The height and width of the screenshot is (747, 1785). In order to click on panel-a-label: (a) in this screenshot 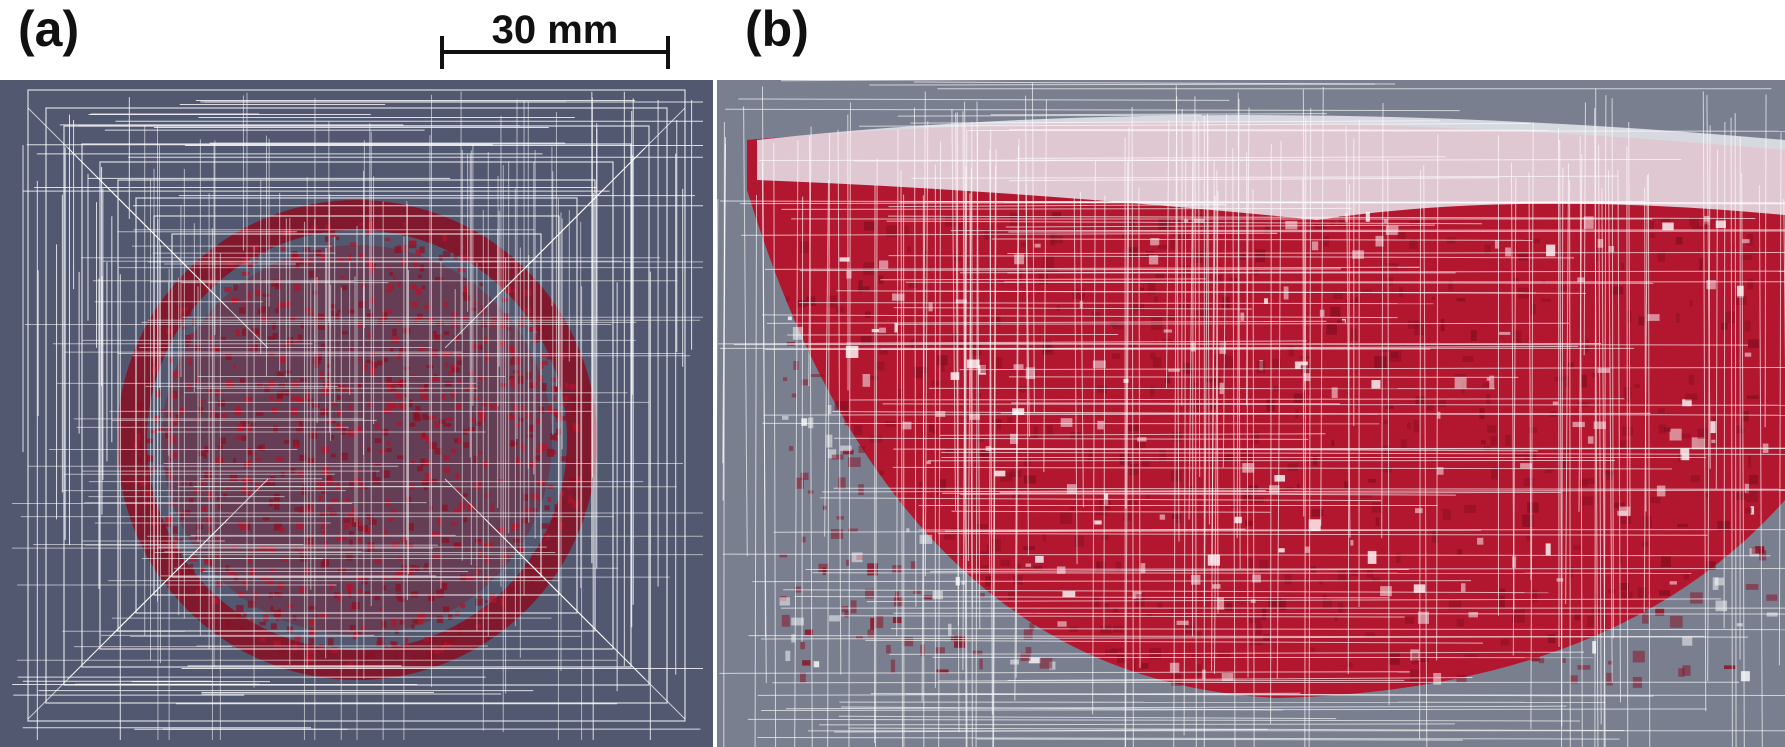, I will do `click(49, 29)`.